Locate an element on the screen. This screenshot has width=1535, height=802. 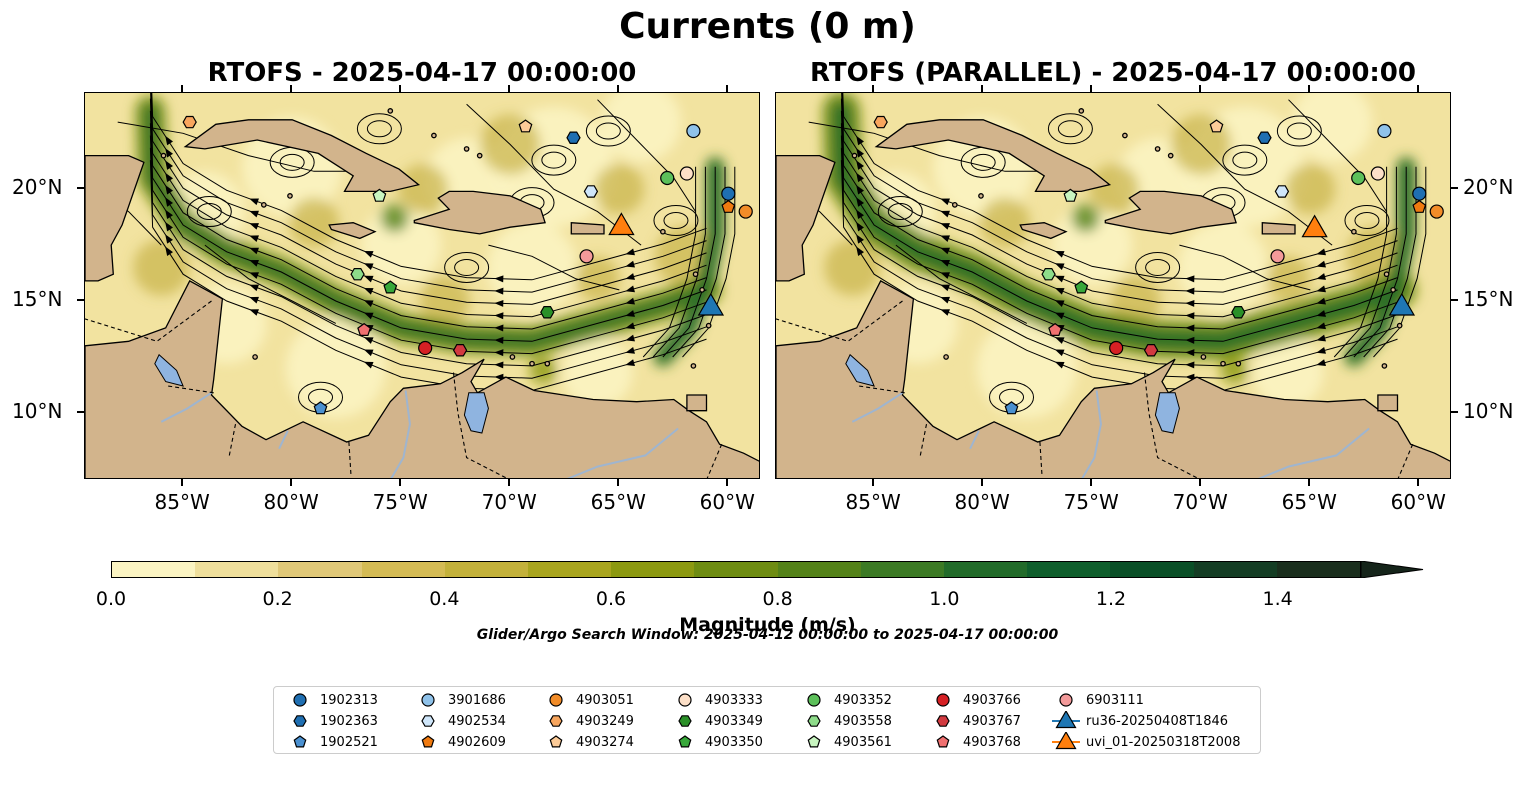
legend-item: 1902363 is located at coordinates (332, 721).